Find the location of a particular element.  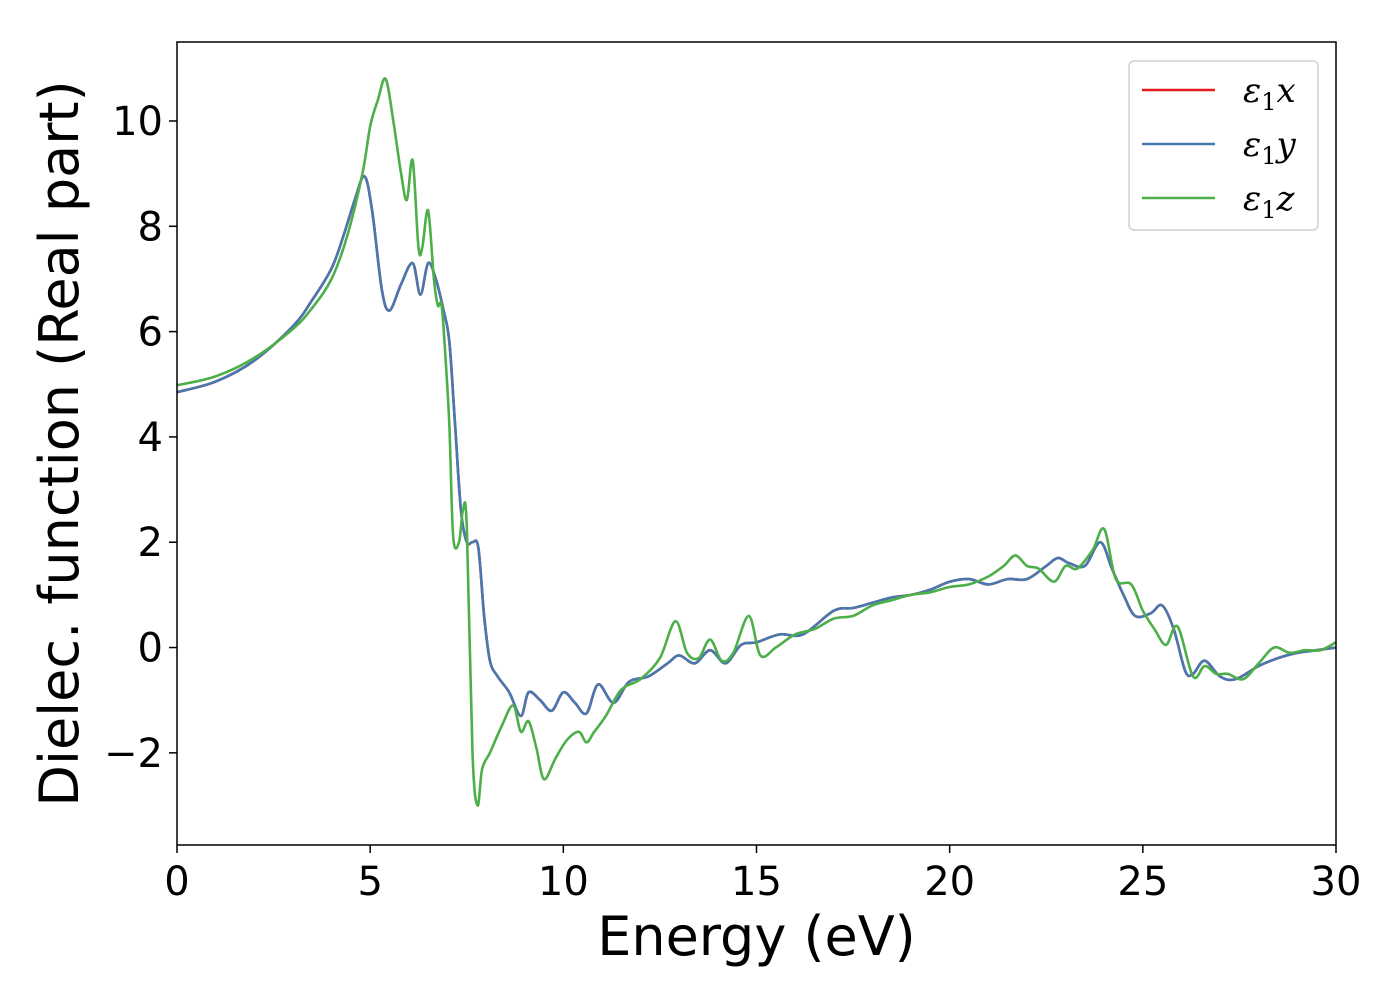

x-axis-label: Energy (eV) is located at coordinates (756, 936).